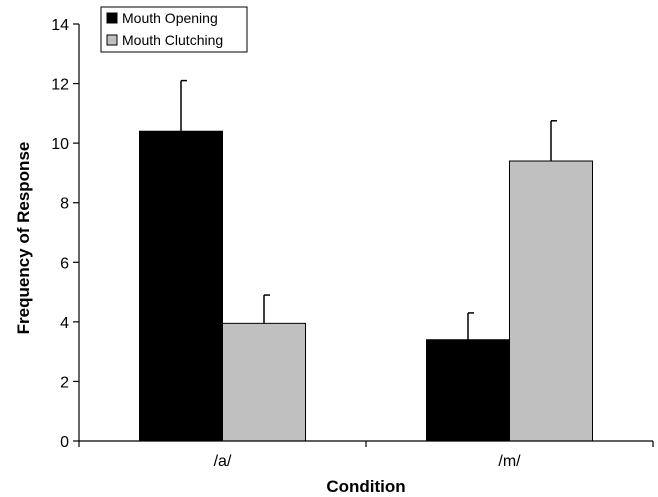  What do you see at coordinates (64, 442) in the screenshot?
I see `y-tick-label: 0` at bounding box center [64, 442].